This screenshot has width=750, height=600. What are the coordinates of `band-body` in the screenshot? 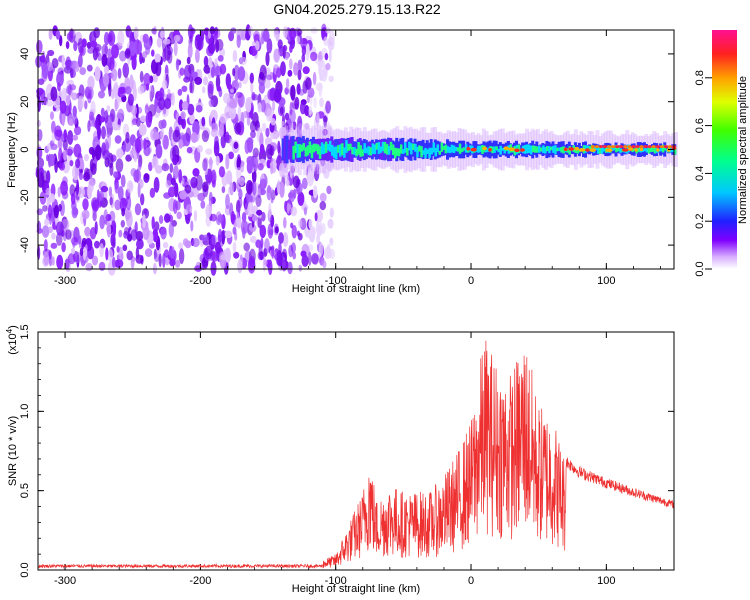 It's located at (283, 149).